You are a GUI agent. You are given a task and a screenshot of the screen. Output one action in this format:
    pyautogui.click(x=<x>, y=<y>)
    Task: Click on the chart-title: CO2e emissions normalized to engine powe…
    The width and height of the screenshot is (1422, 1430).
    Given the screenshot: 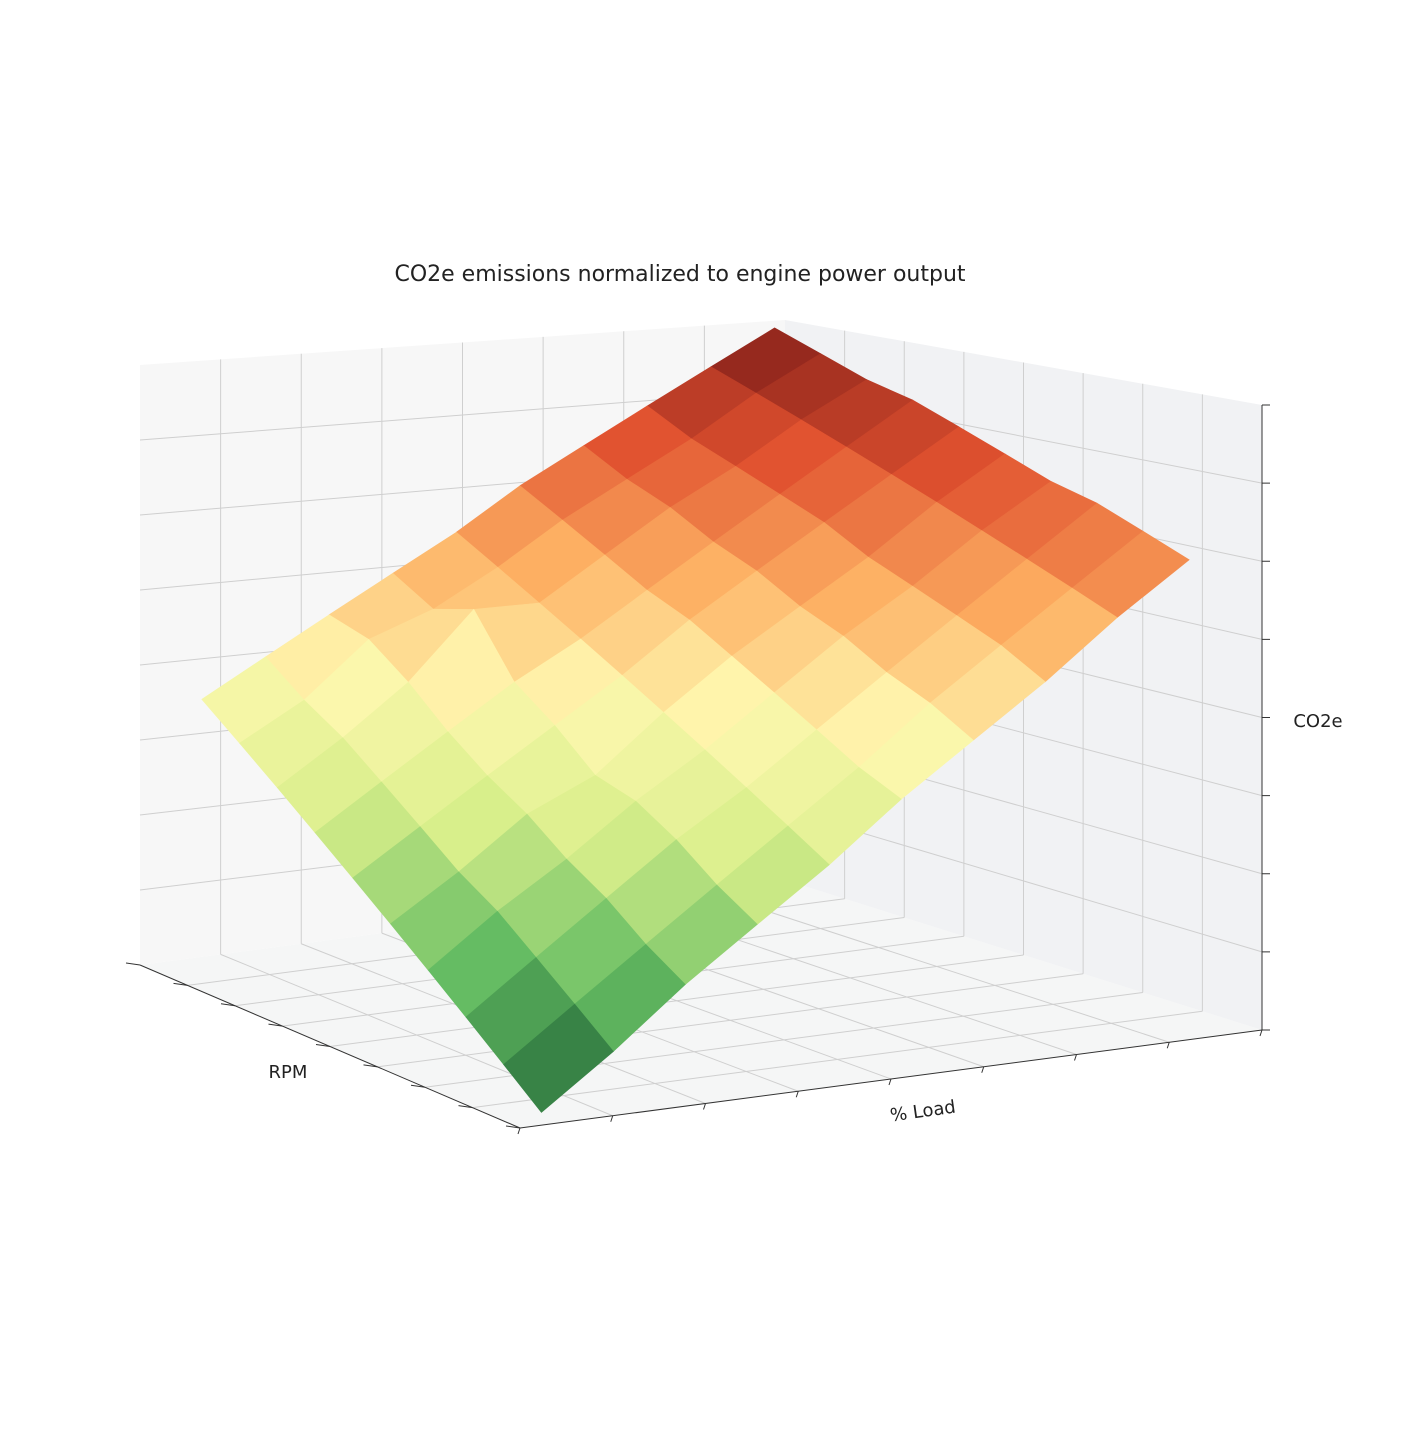 What is the action you would take?
    pyautogui.click(x=679, y=274)
    